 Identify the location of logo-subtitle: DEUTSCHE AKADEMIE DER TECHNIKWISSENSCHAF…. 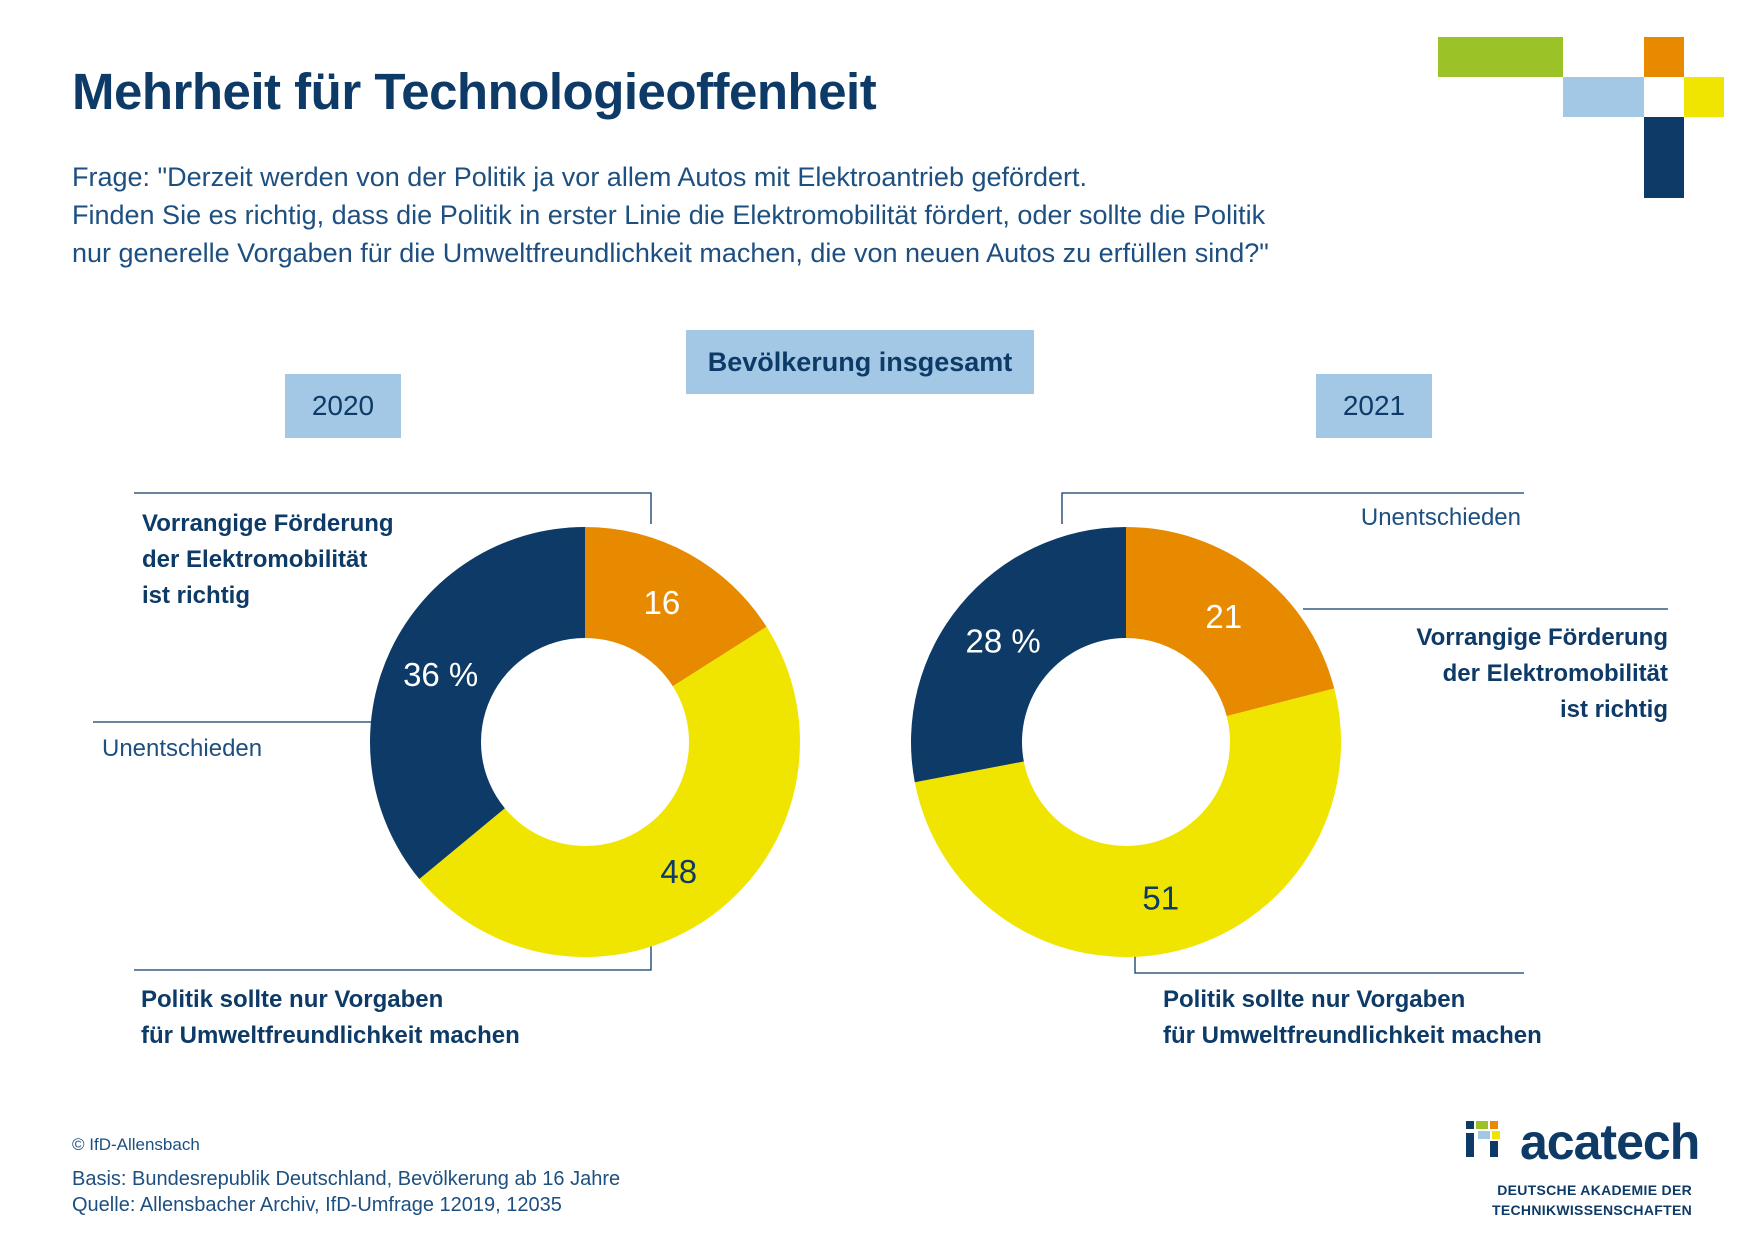
(1586, 1200).